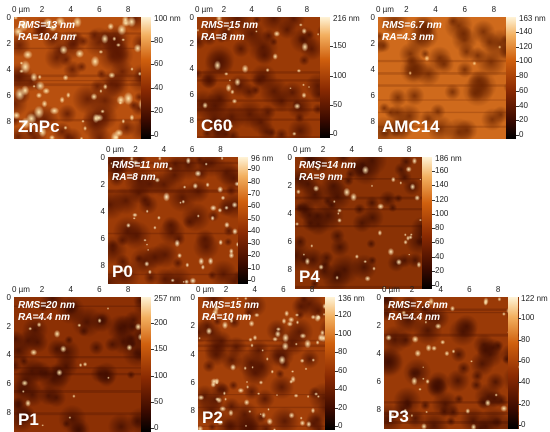 This screenshot has height=432, width=550. Describe the element at coordinates (409, 150) in the screenshot. I see `x-tick-label: 8` at that location.